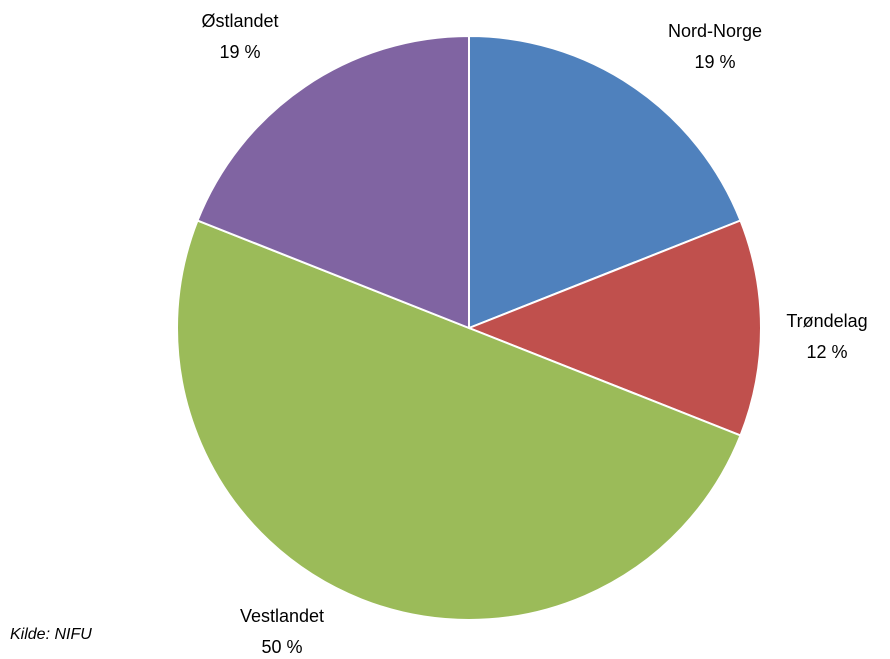  I want to click on source-note: Kilde: NIFU, so click(51, 634).